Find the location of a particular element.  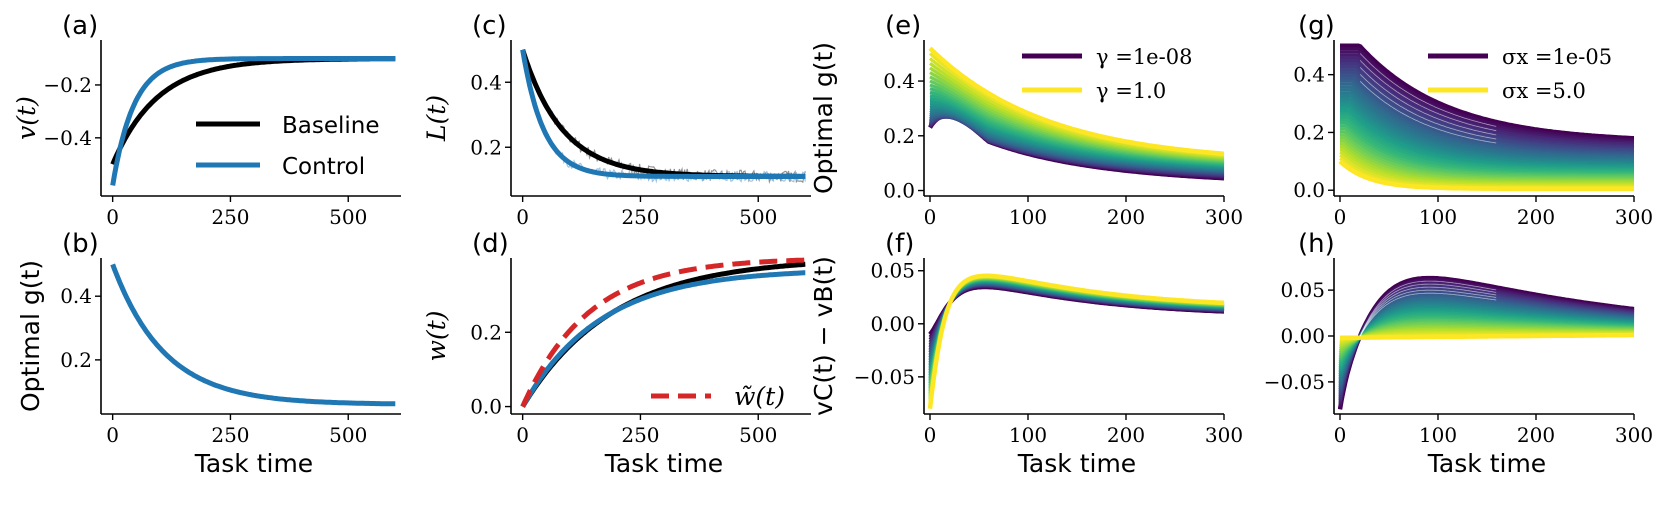

y-tick-label-b-1: 0.2 is located at coordinates (76, 360).